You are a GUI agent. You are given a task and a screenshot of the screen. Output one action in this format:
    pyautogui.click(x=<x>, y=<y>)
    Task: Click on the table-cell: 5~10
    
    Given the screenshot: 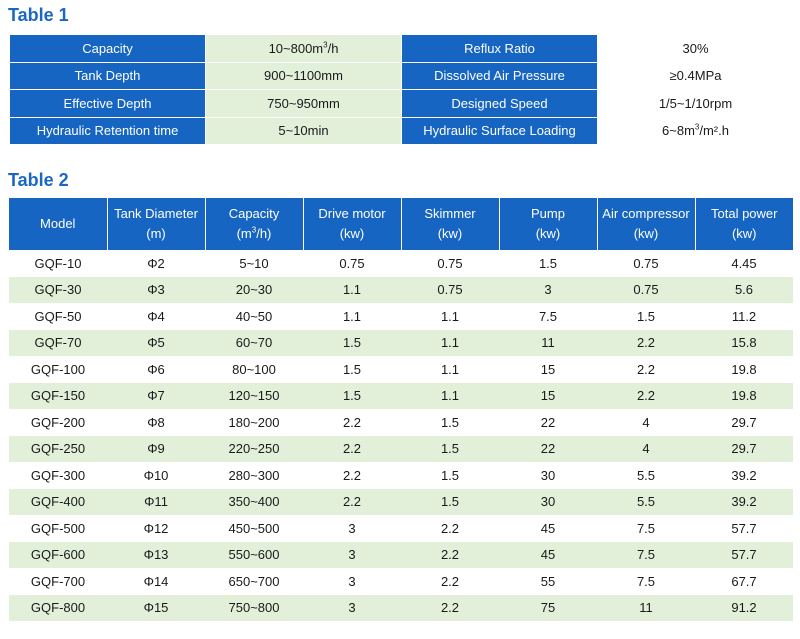 What is the action you would take?
    pyautogui.click(x=254, y=263)
    